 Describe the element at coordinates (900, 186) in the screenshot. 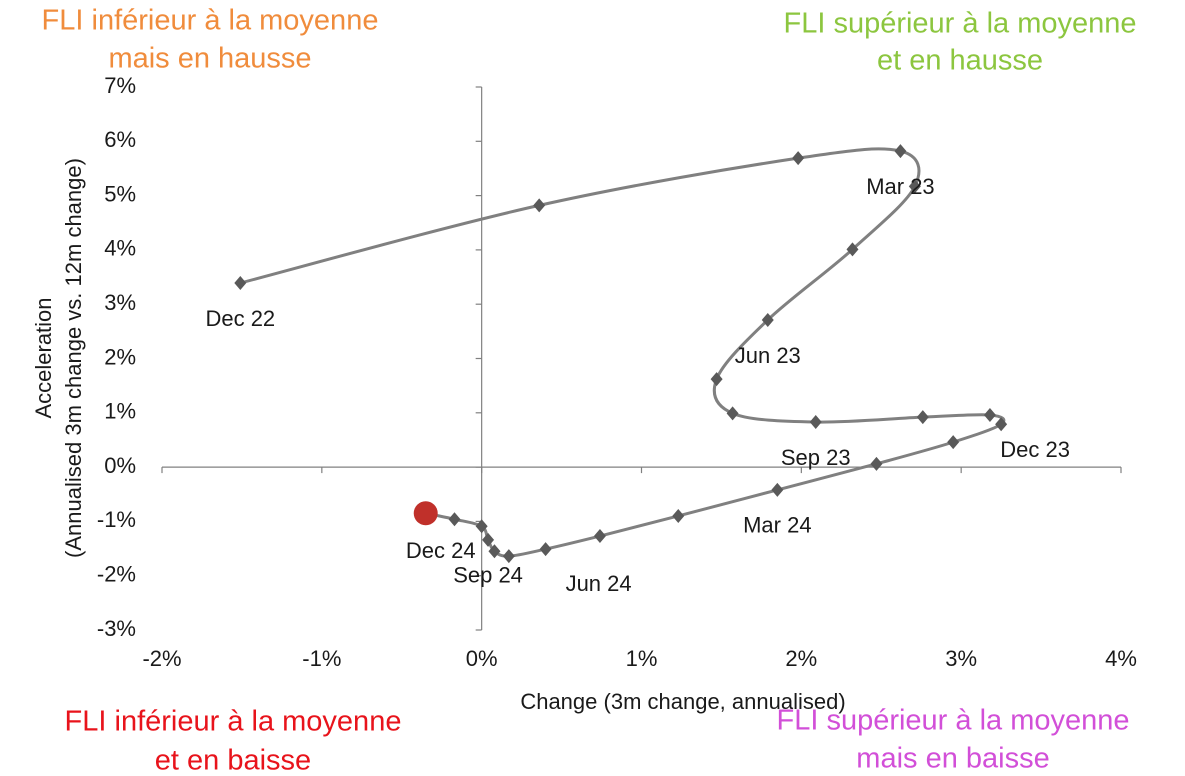

I see `point-label: Mar 23` at that location.